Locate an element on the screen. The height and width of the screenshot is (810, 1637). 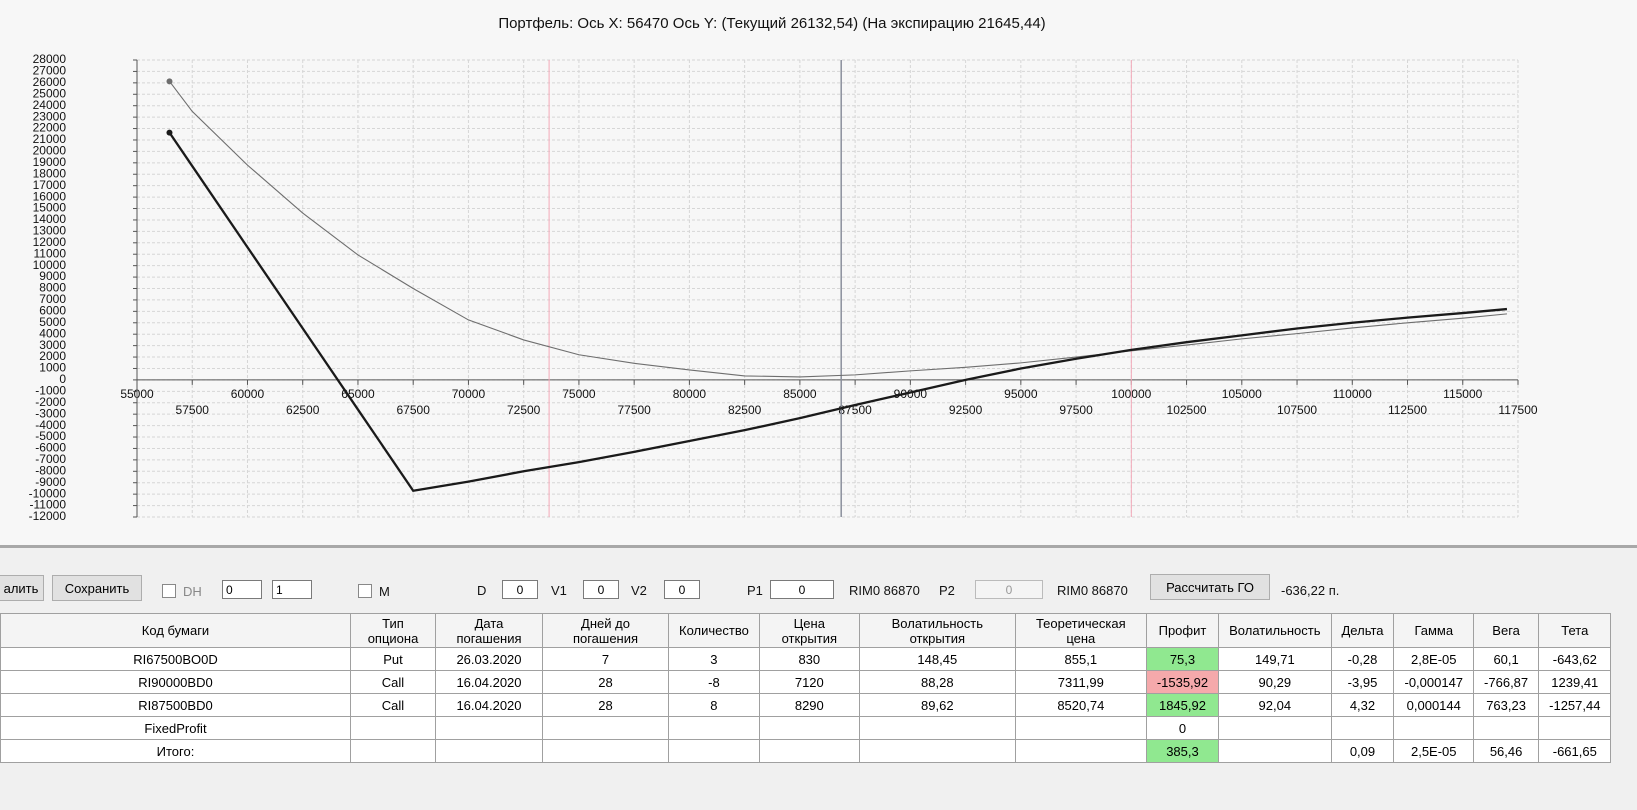
column-header: Количество is located at coordinates (714, 630).